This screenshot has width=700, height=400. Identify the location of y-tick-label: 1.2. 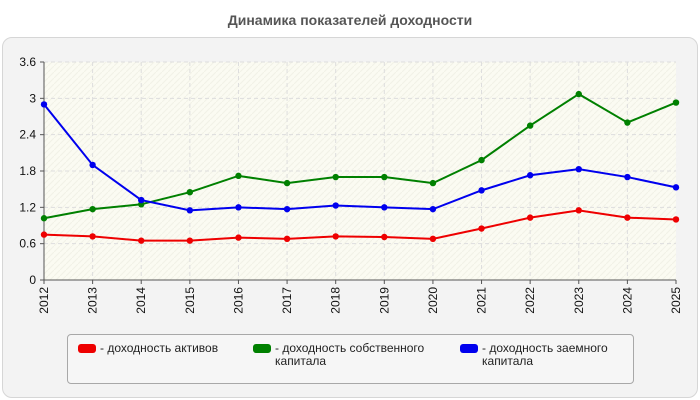
(27, 207).